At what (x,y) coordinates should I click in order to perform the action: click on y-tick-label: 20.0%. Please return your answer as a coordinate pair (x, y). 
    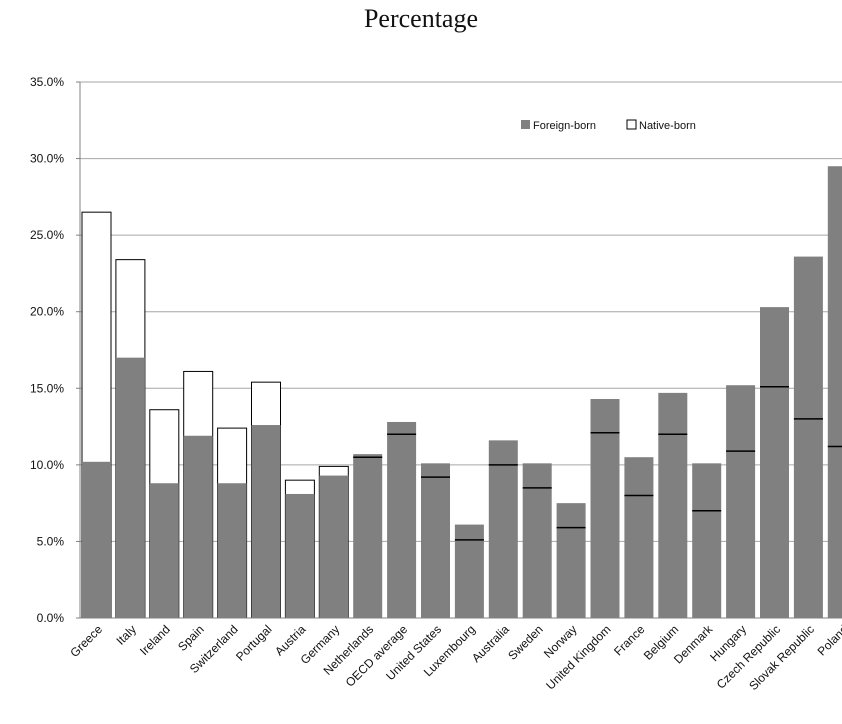
    Looking at the image, I should click on (47, 312).